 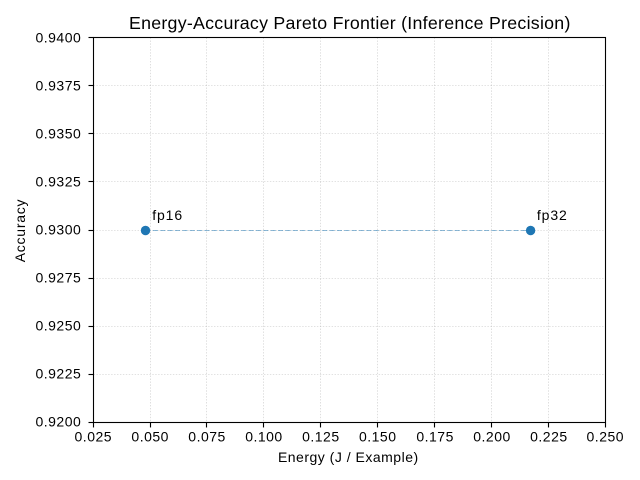 What do you see at coordinates (94, 437) in the screenshot?
I see `svg-text: 0.025` at bounding box center [94, 437].